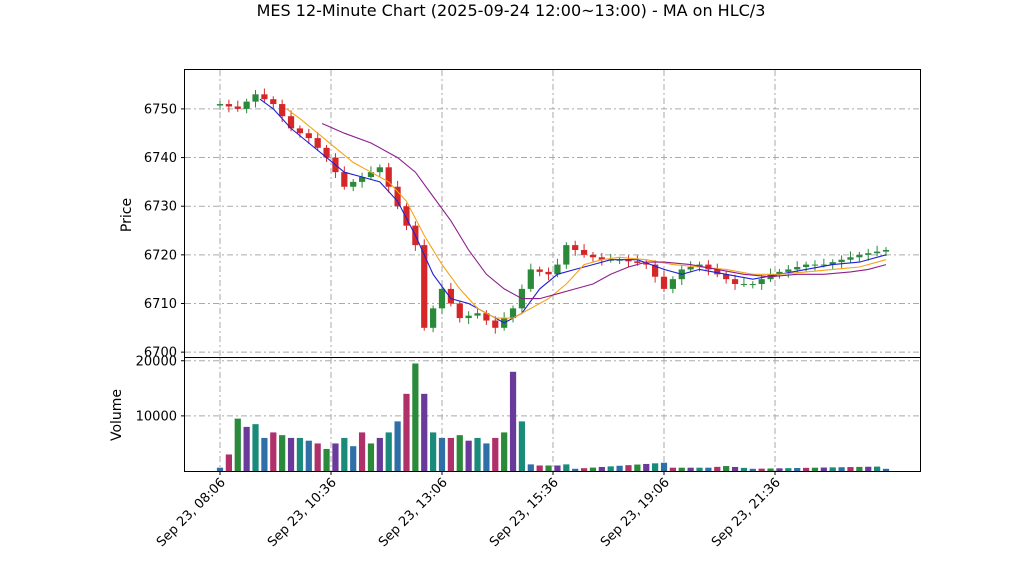 This screenshot has width=1022, height=575. What do you see at coordinates (156, 416) in the screenshot?
I see `volume-tick-label: 10000` at bounding box center [156, 416].